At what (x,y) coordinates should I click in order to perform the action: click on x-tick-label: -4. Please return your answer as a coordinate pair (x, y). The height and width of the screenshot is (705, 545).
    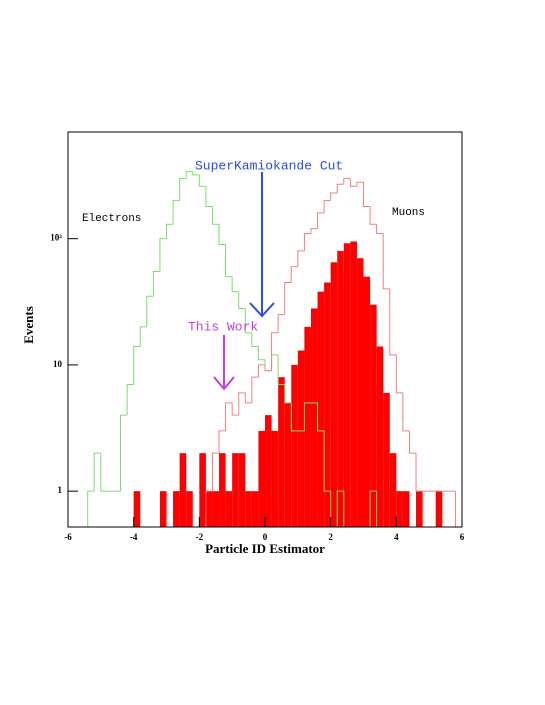
    Looking at the image, I should click on (134, 537).